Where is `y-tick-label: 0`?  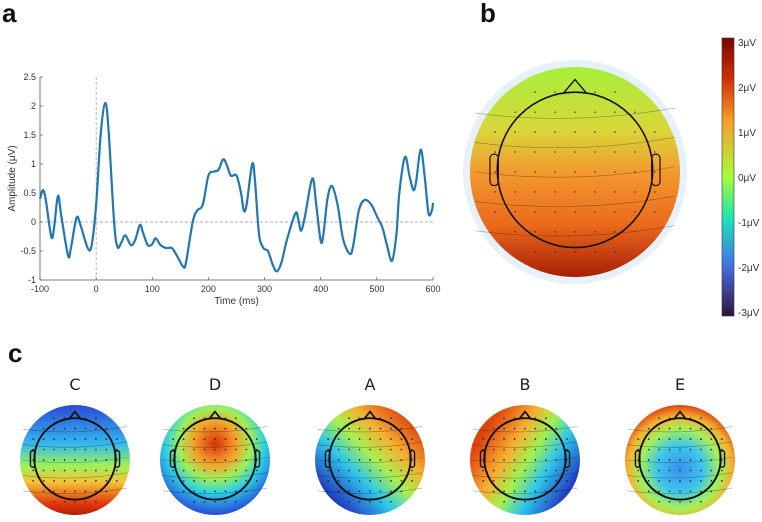
y-tick-label: 0 is located at coordinates (33, 222).